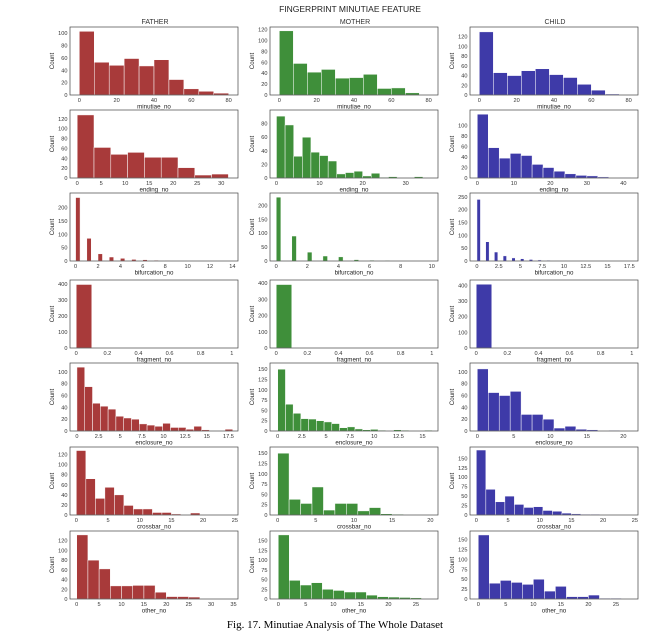 The width and height of the screenshot is (670, 639). What do you see at coordinates (264, 411) in the screenshot?
I see `y-tick-label: 50` at bounding box center [264, 411].